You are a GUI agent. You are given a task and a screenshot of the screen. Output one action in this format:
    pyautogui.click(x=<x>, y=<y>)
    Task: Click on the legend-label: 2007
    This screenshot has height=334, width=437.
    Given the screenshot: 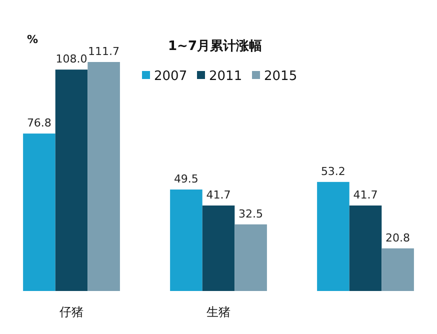 What is the action you would take?
    pyautogui.click(x=171, y=76)
    